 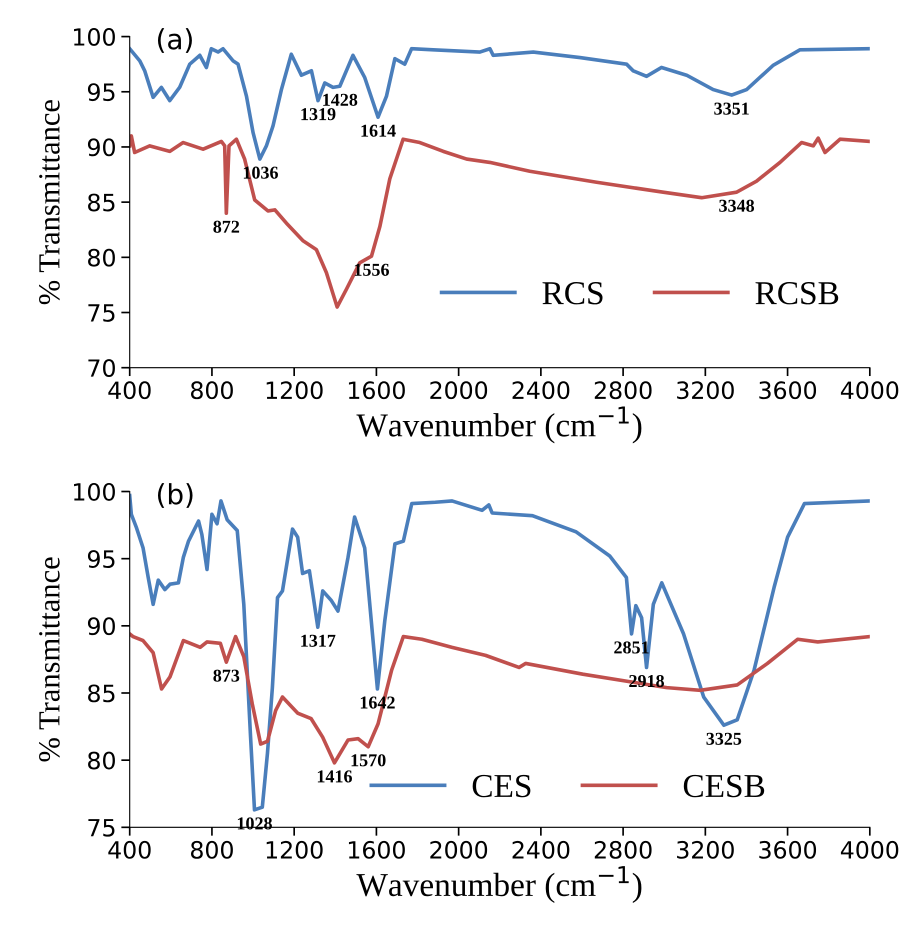 What do you see at coordinates (378, 130) in the screenshot?
I see `annotation: 1614` at bounding box center [378, 130].